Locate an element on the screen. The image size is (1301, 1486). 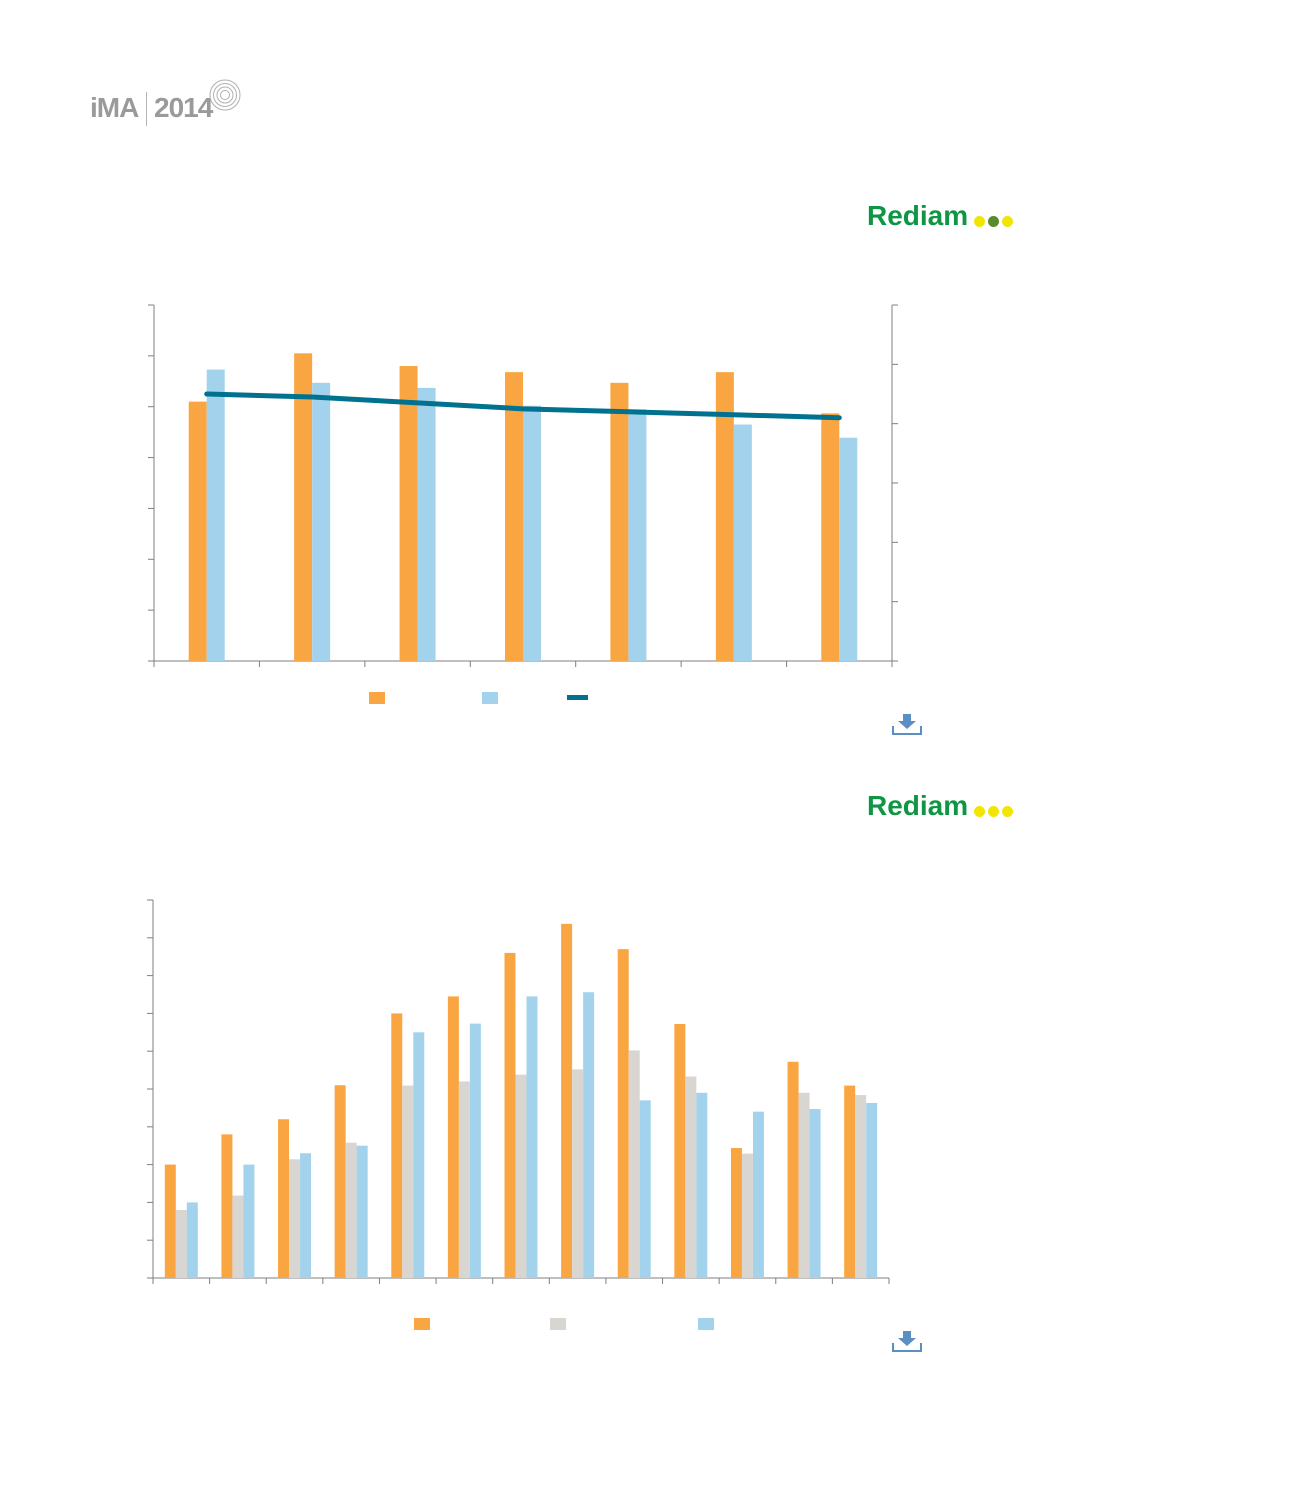
logo-separator is located at coordinates (146, 109).